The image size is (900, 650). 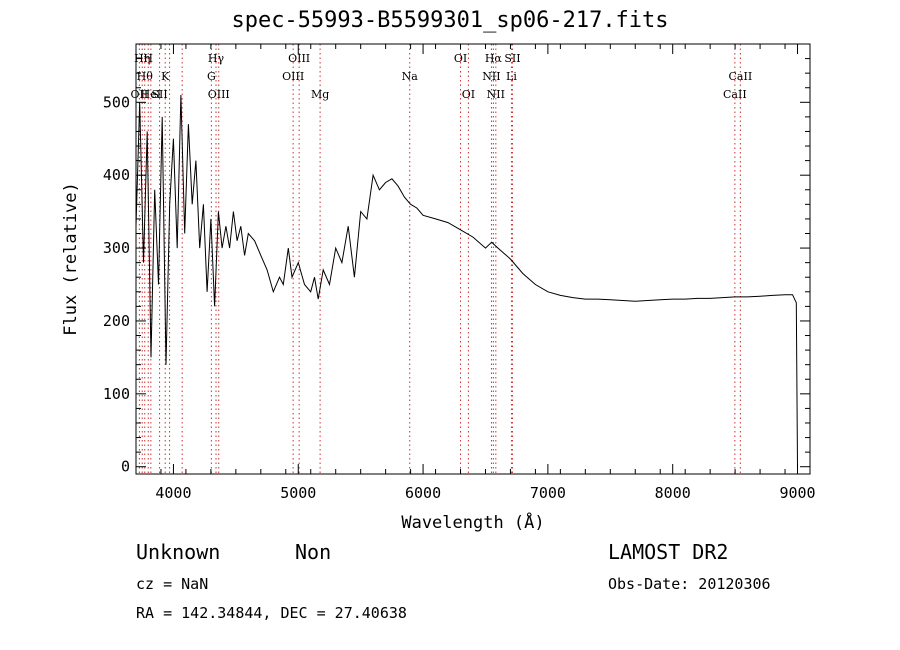 What do you see at coordinates (512, 58) in the screenshot?
I see `line-label-21-0: SII` at bounding box center [512, 58].